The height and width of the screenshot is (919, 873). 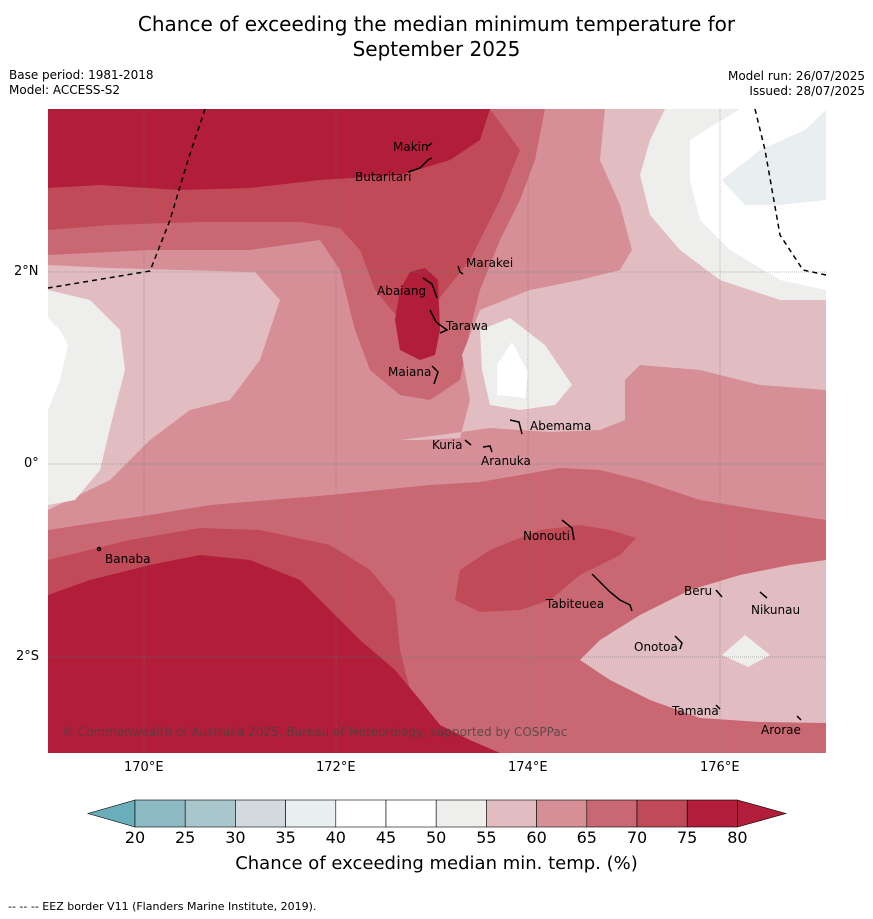 What do you see at coordinates (586, 837) in the screenshot?
I see `colorbar-tick-label: 65` at bounding box center [586, 837].